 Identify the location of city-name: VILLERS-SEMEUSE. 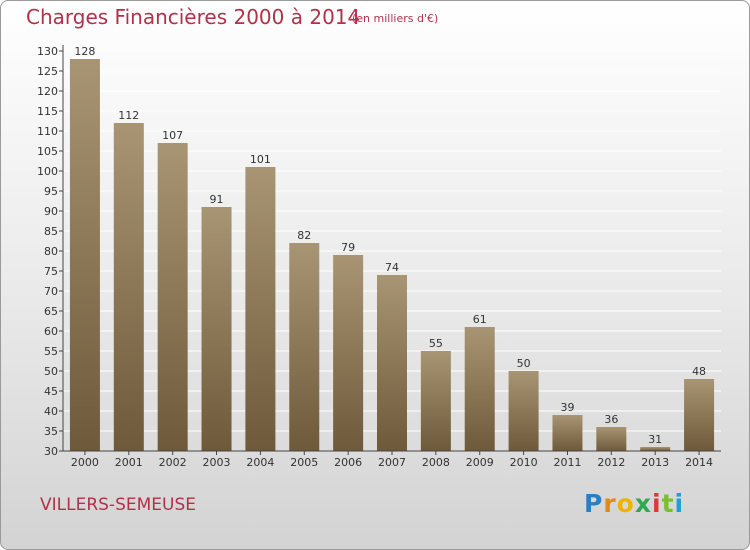
(118, 505).